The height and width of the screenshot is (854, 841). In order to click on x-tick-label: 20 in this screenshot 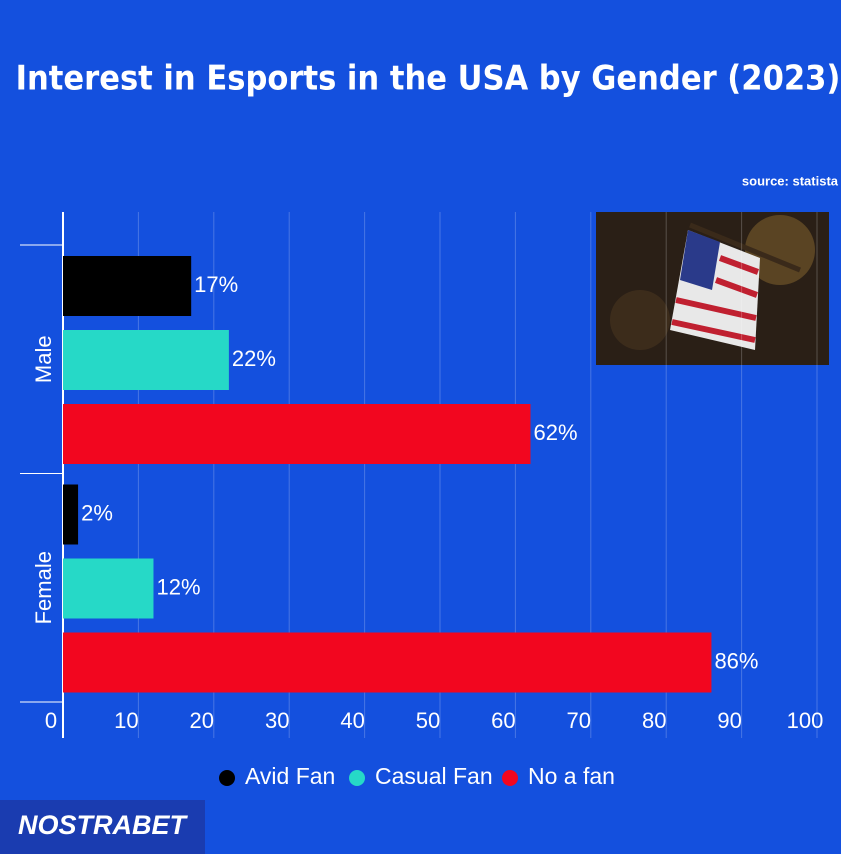, I will do `click(202, 720)`.